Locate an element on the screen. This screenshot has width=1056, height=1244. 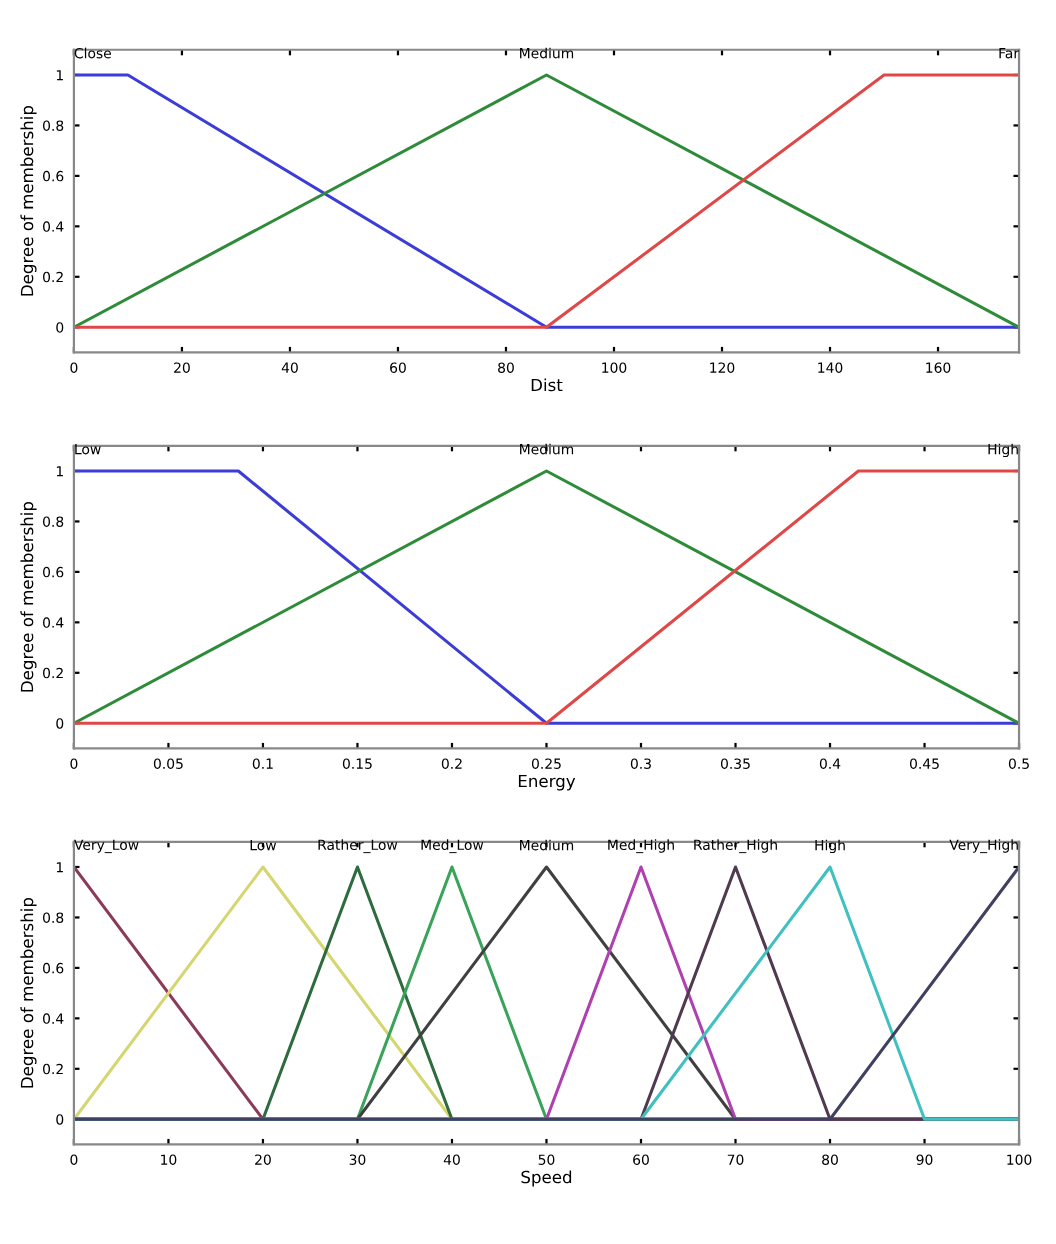
x-axis-title: Speed is located at coordinates (546, 1178).